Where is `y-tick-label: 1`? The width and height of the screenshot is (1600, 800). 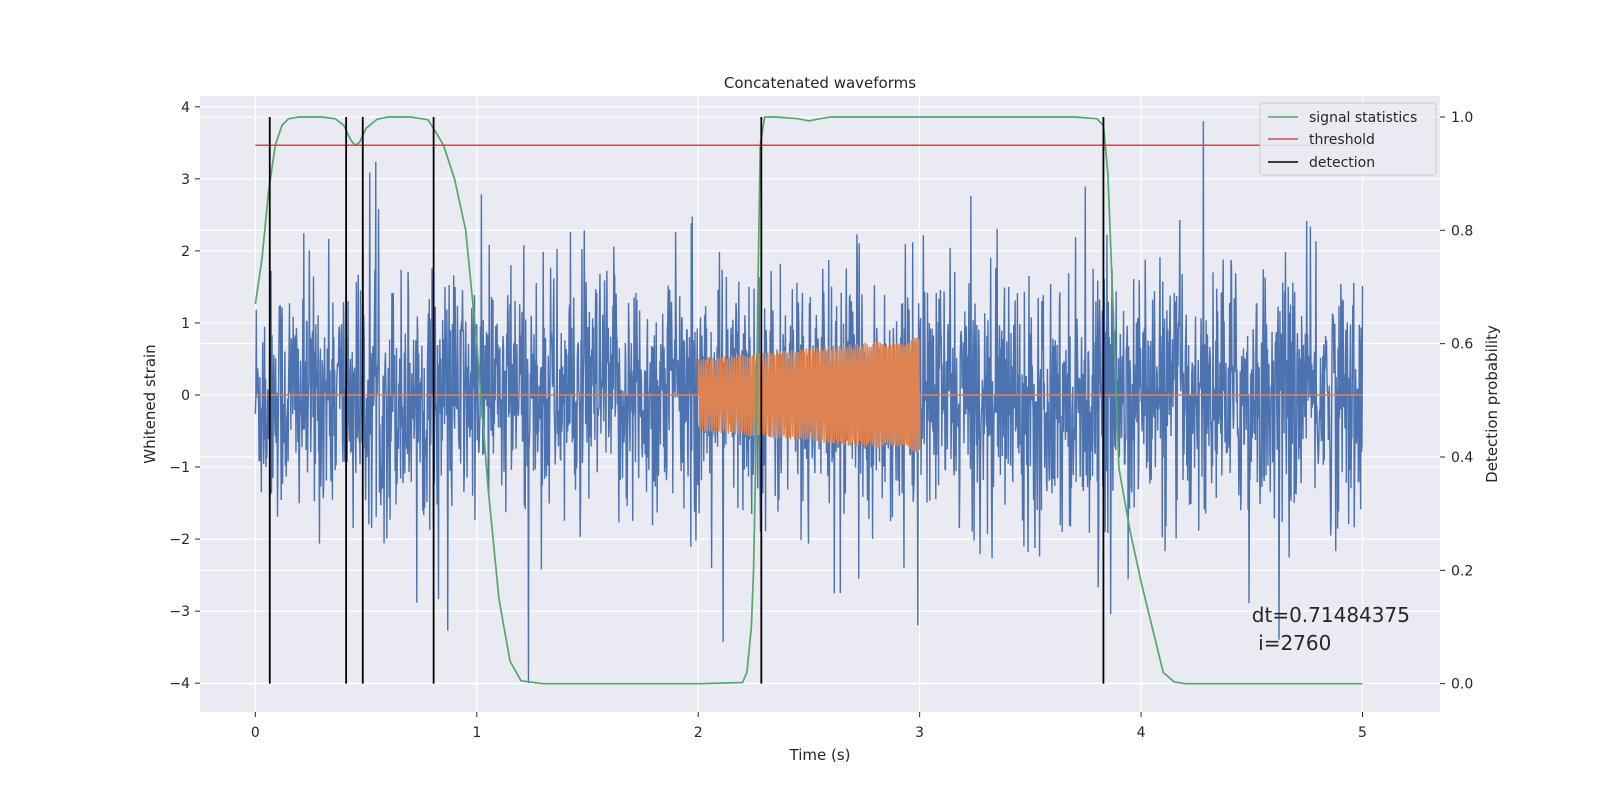
y-tick-label: 1 is located at coordinates (185, 324).